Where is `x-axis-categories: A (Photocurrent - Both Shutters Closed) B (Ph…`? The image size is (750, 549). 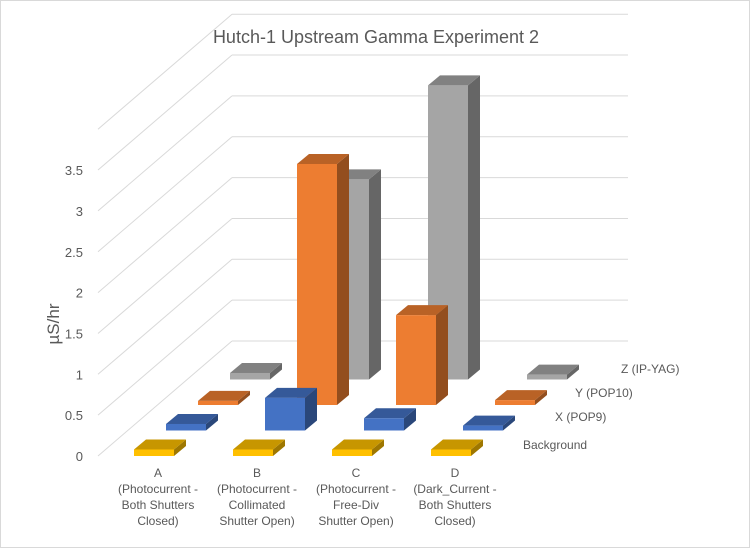
x-axis-categories: A (Photocurrent - Both Shutters Closed) B (Ph… is located at coordinates (307, 497).